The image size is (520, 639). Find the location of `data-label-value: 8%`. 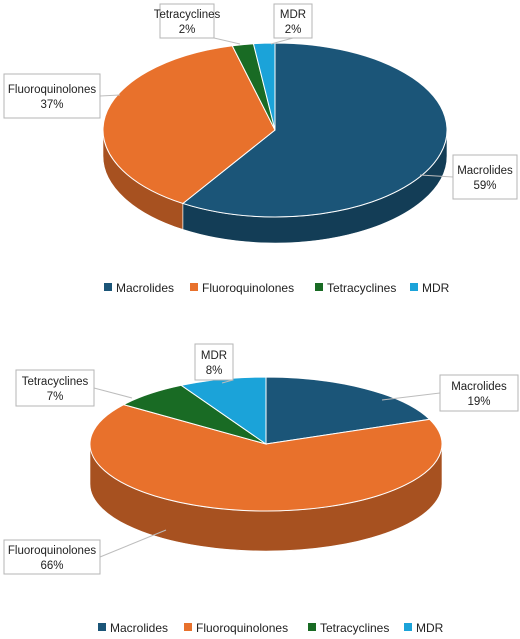

data-label-value: 8% is located at coordinates (214, 371).